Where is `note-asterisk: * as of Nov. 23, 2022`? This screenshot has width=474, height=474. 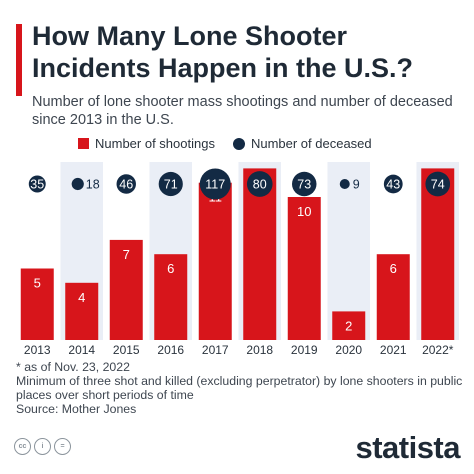 note-asterisk: * as of Nov. 23, 2022 is located at coordinates (73, 367).